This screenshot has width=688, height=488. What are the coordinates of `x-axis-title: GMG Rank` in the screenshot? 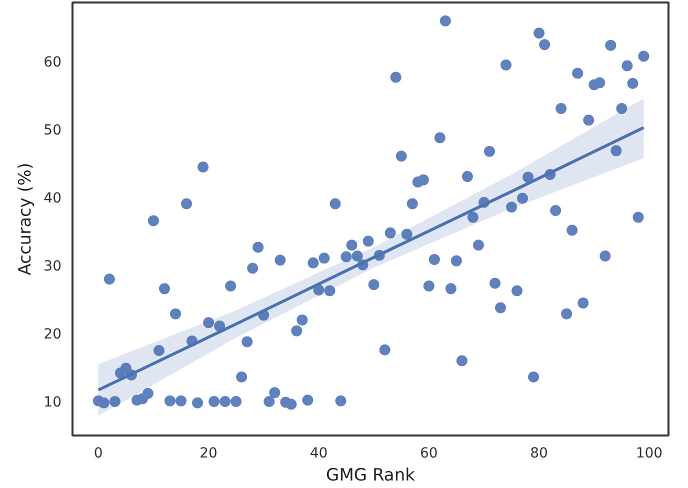 It's located at (371, 476).